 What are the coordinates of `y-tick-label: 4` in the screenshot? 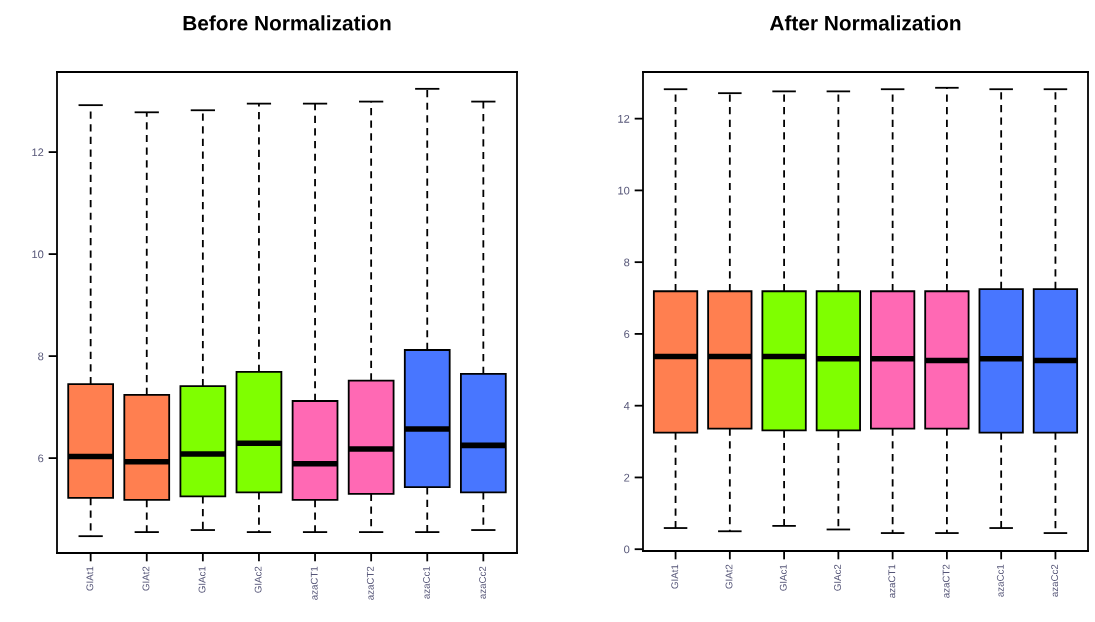 It's located at (626, 406).